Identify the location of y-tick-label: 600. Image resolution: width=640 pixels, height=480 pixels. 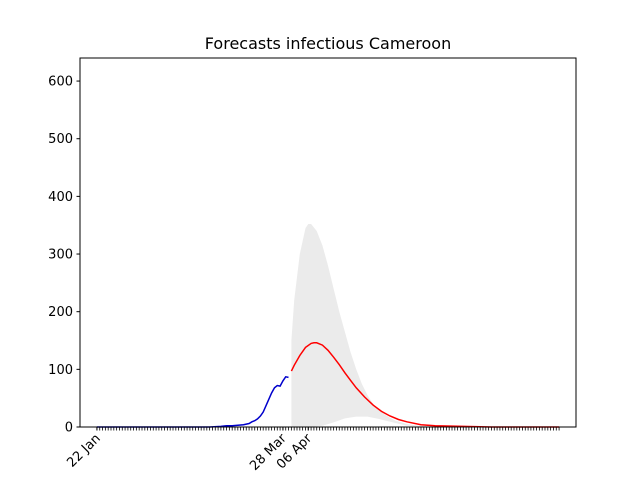
(60, 82).